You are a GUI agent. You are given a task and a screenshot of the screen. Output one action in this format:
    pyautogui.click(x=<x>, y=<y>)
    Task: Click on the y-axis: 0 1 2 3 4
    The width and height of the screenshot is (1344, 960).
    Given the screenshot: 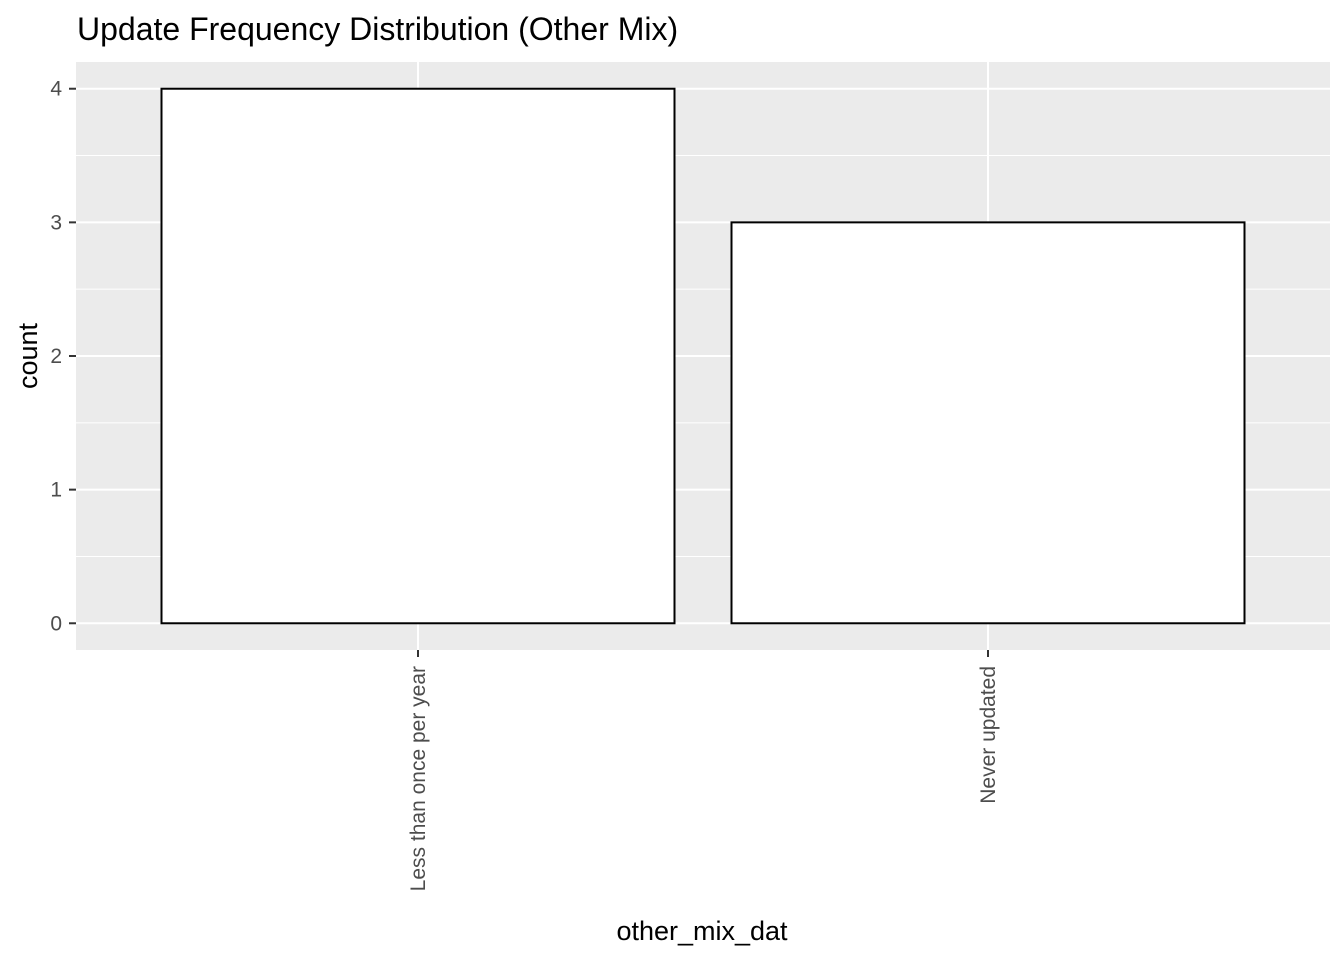 What is the action you would take?
    pyautogui.click(x=63, y=356)
    